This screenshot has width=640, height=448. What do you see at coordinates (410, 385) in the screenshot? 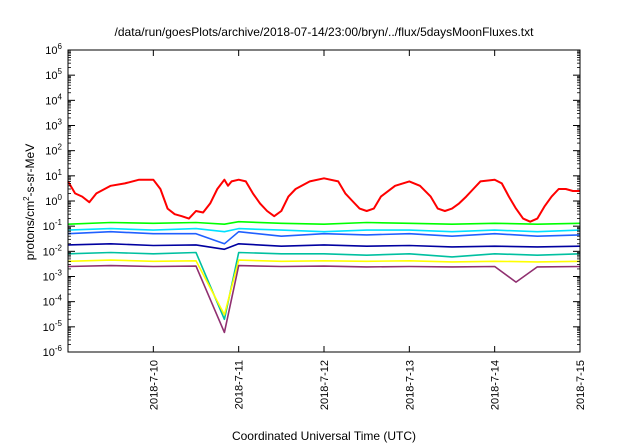
I see `x-tick-label: 2018-7-13` at bounding box center [410, 385].